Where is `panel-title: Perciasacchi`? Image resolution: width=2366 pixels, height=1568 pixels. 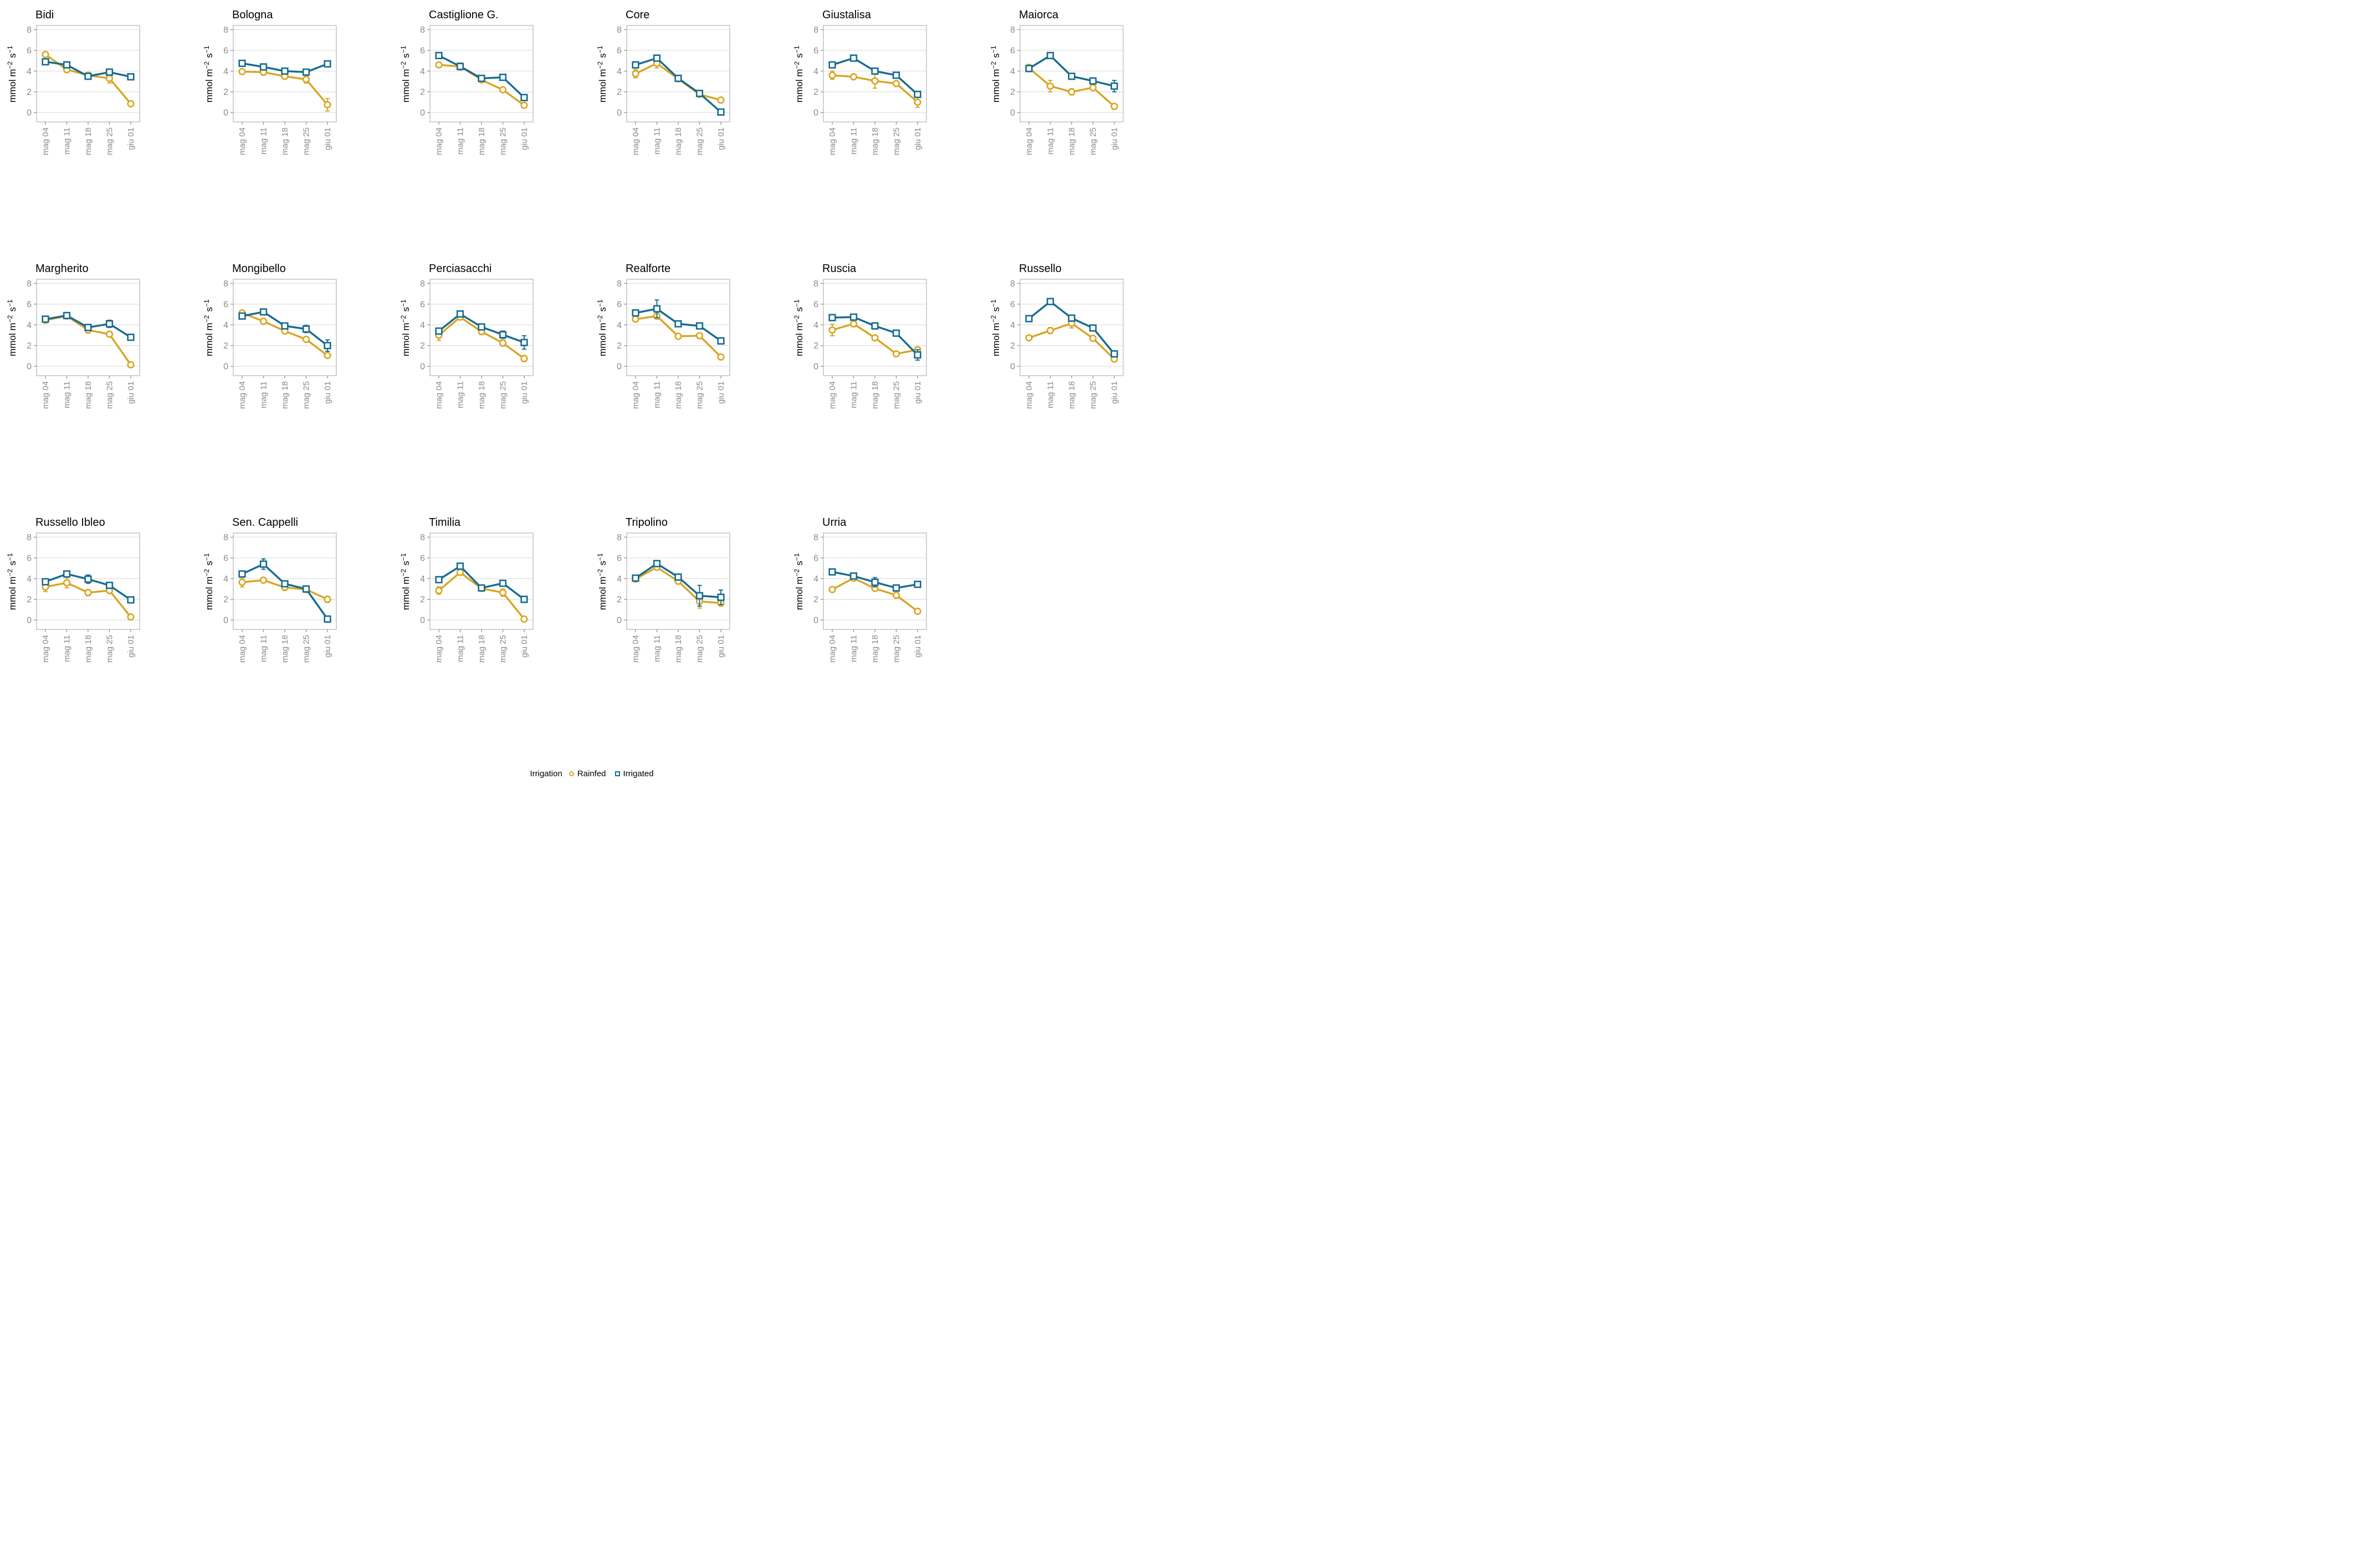 panel-title: Perciasacchi is located at coordinates (460, 269).